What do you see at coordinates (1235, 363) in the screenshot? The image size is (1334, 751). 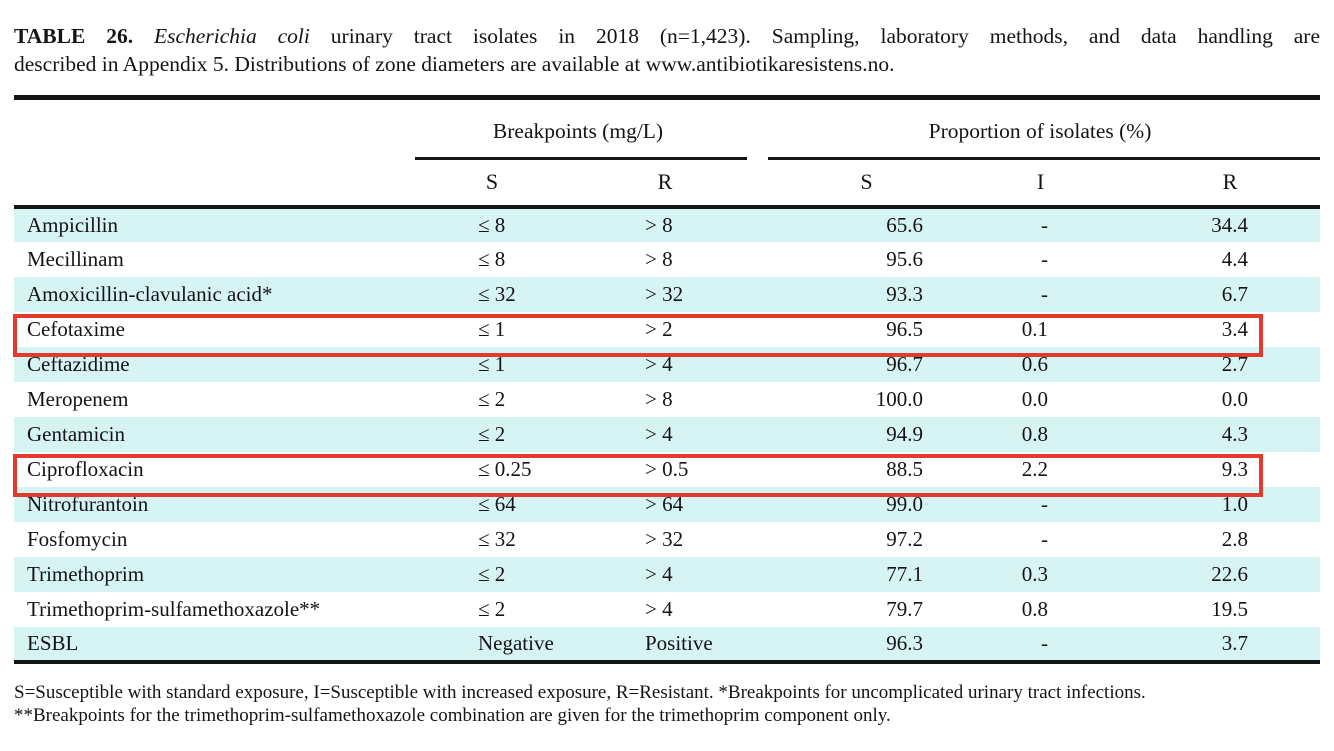 I see `proportion-r-value: 2.7` at bounding box center [1235, 363].